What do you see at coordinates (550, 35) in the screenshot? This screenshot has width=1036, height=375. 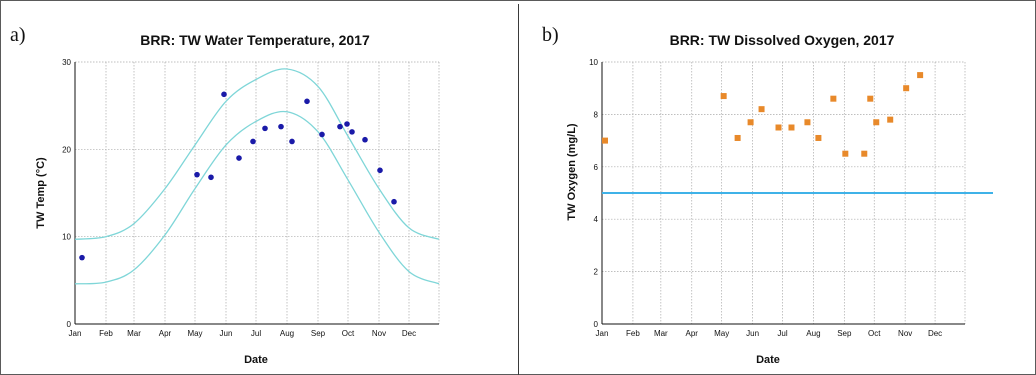 I see `panel-letter-b: b)` at bounding box center [550, 35].